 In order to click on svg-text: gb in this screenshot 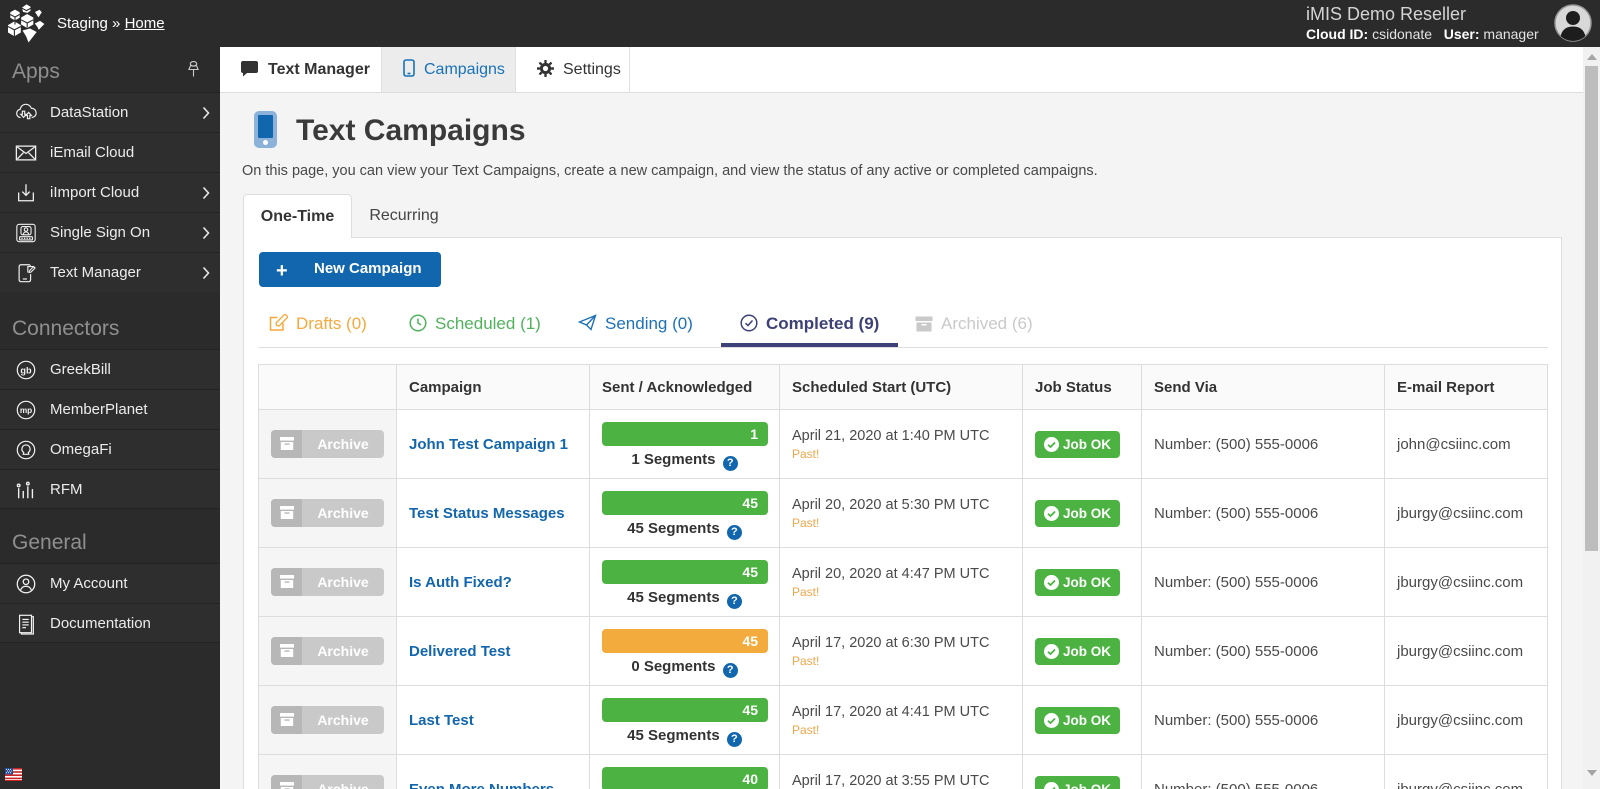, I will do `click(26, 371)`.